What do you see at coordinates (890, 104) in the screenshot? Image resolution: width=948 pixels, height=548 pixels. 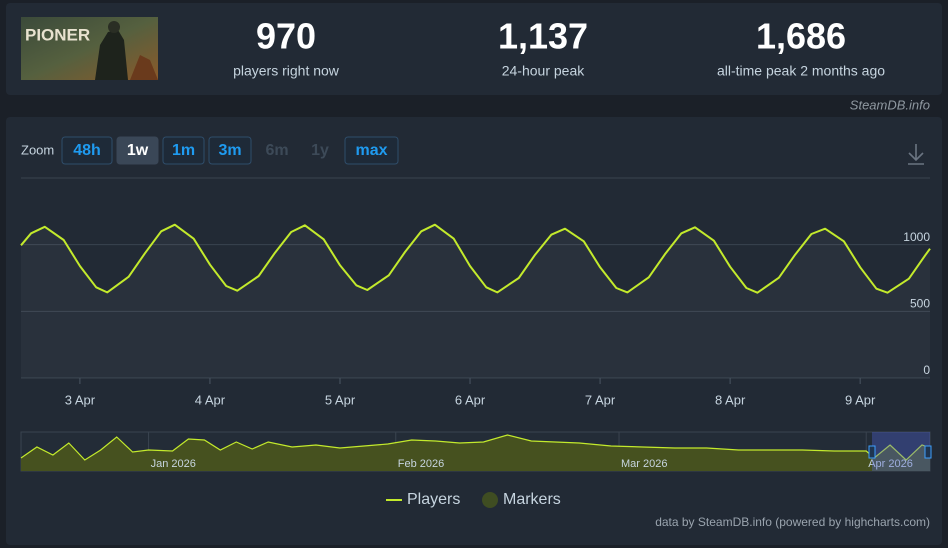 I see `site-label: SteamDB.info` at bounding box center [890, 104].